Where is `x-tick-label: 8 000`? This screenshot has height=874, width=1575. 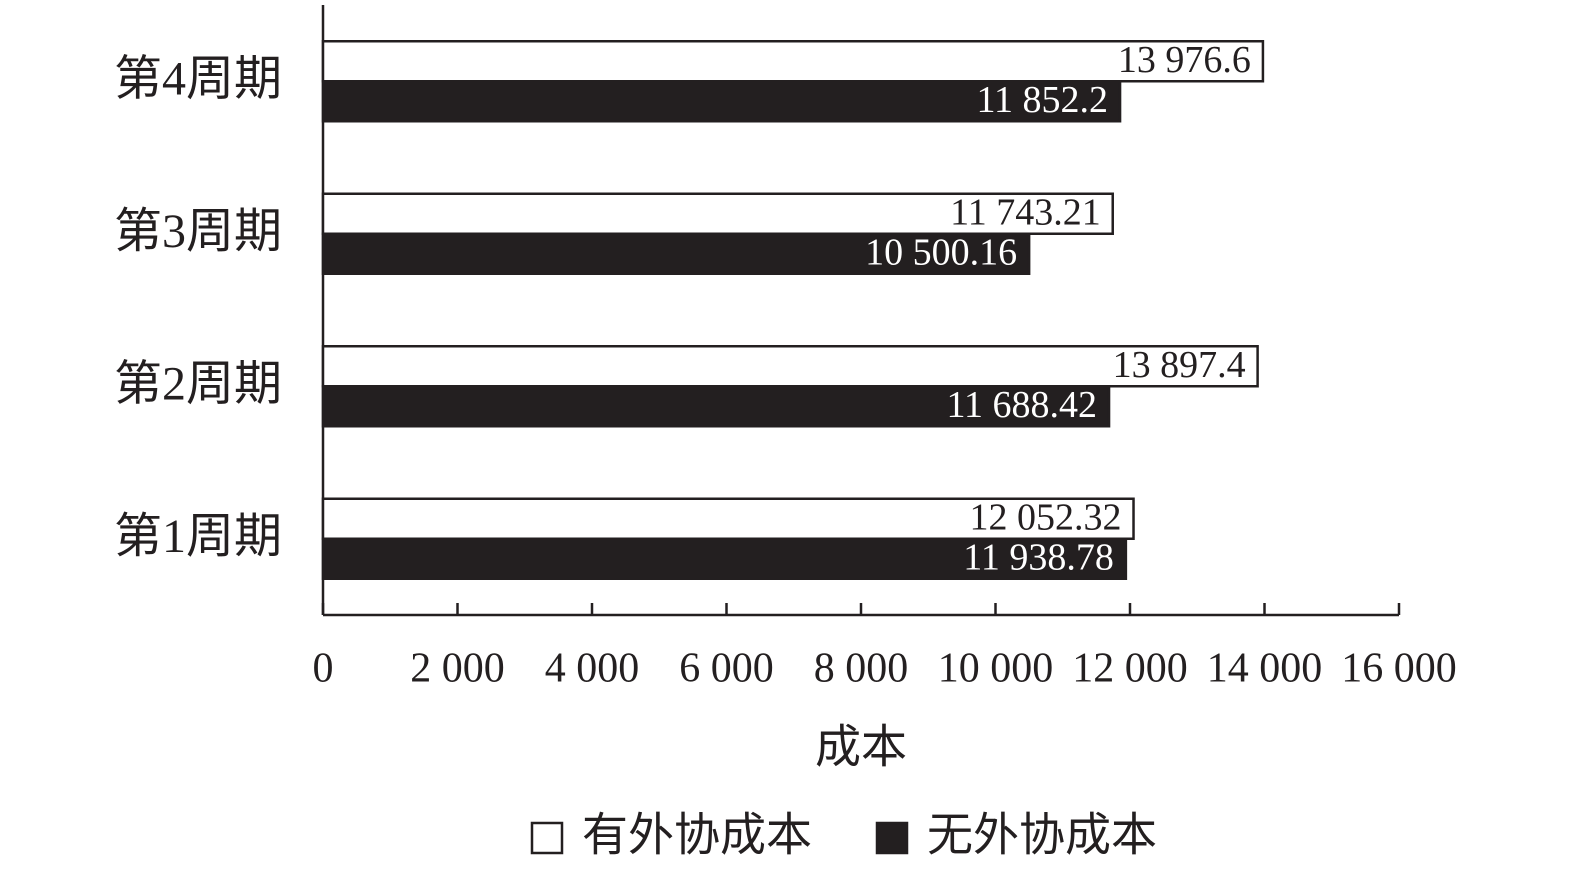
x-tick-label: 8 000 is located at coordinates (861, 669).